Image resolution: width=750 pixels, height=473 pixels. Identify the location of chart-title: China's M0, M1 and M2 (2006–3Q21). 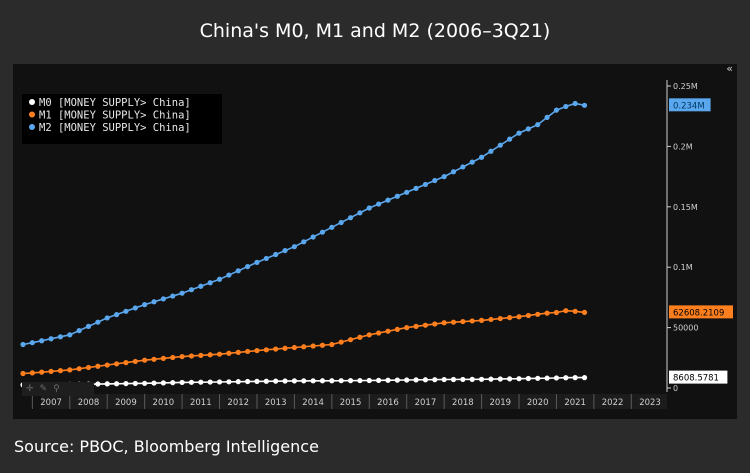
(375, 31).